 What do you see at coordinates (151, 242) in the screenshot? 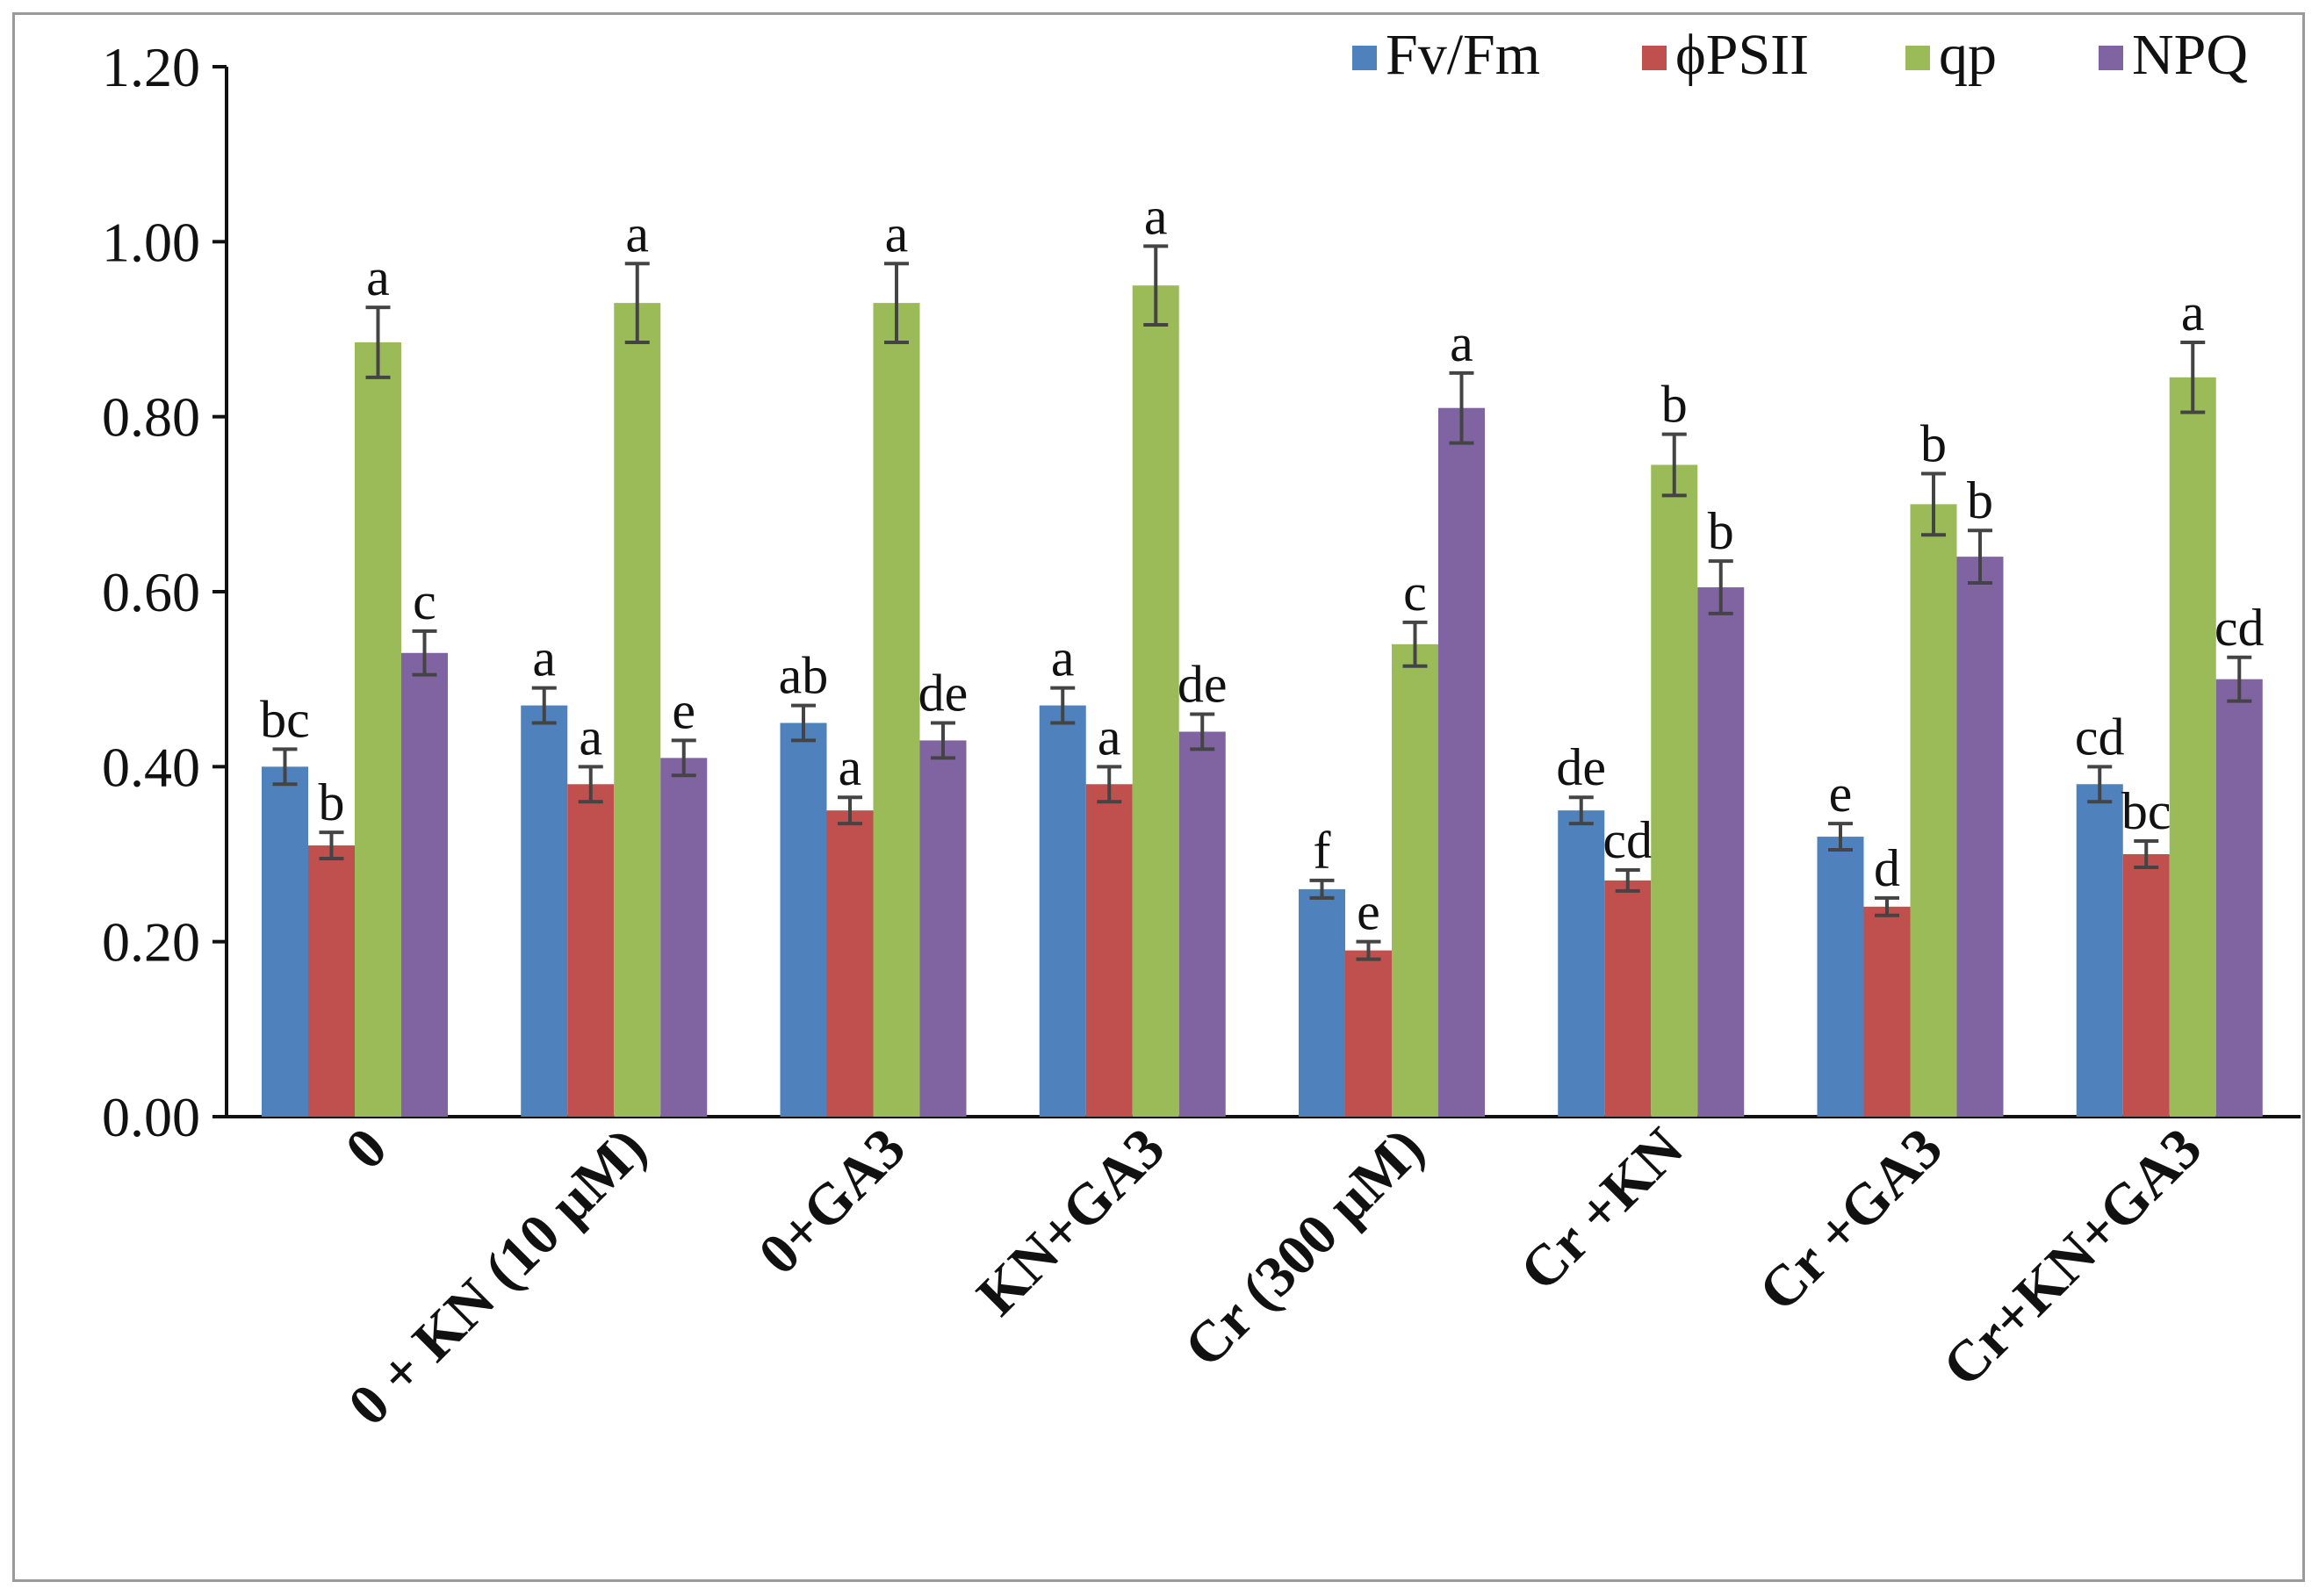
I see `y-tick-label: 1.00` at bounding box center [151, 242].